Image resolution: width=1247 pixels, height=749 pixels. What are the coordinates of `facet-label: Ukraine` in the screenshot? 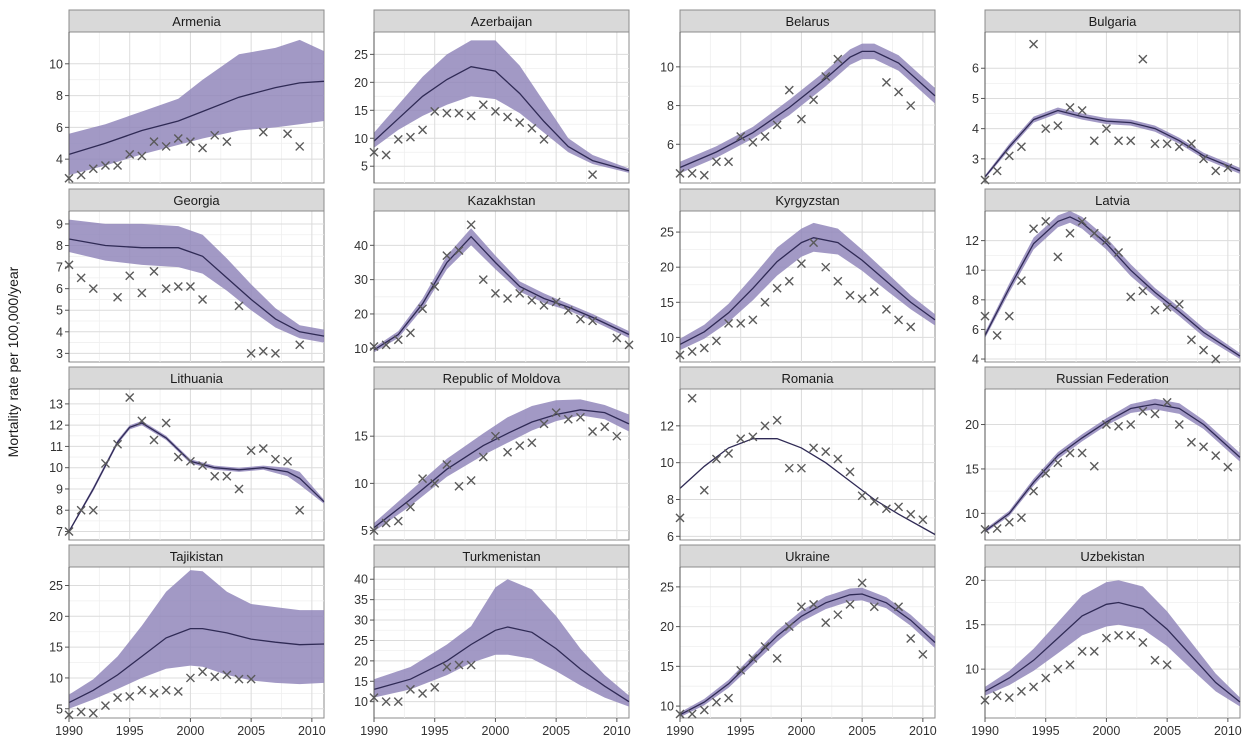 It's located at (807, 556).